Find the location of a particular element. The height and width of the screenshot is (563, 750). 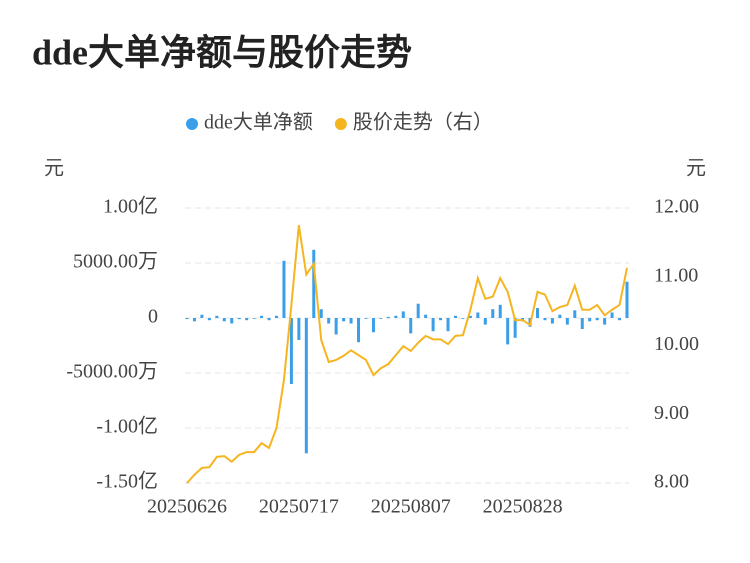

y-tick-label: 5000.00万 is located at coordinates (115, 262).